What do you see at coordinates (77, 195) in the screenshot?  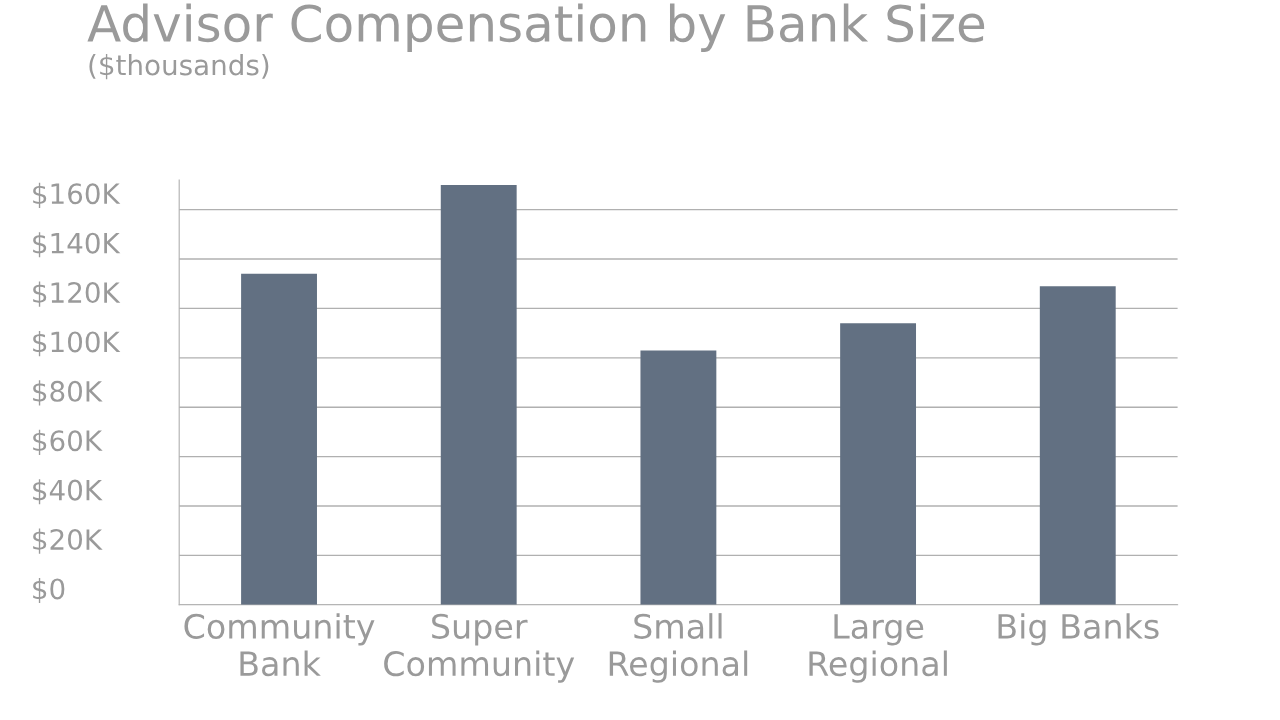 I see `y-tick-label: $160K` at bounding box center [77, 195].